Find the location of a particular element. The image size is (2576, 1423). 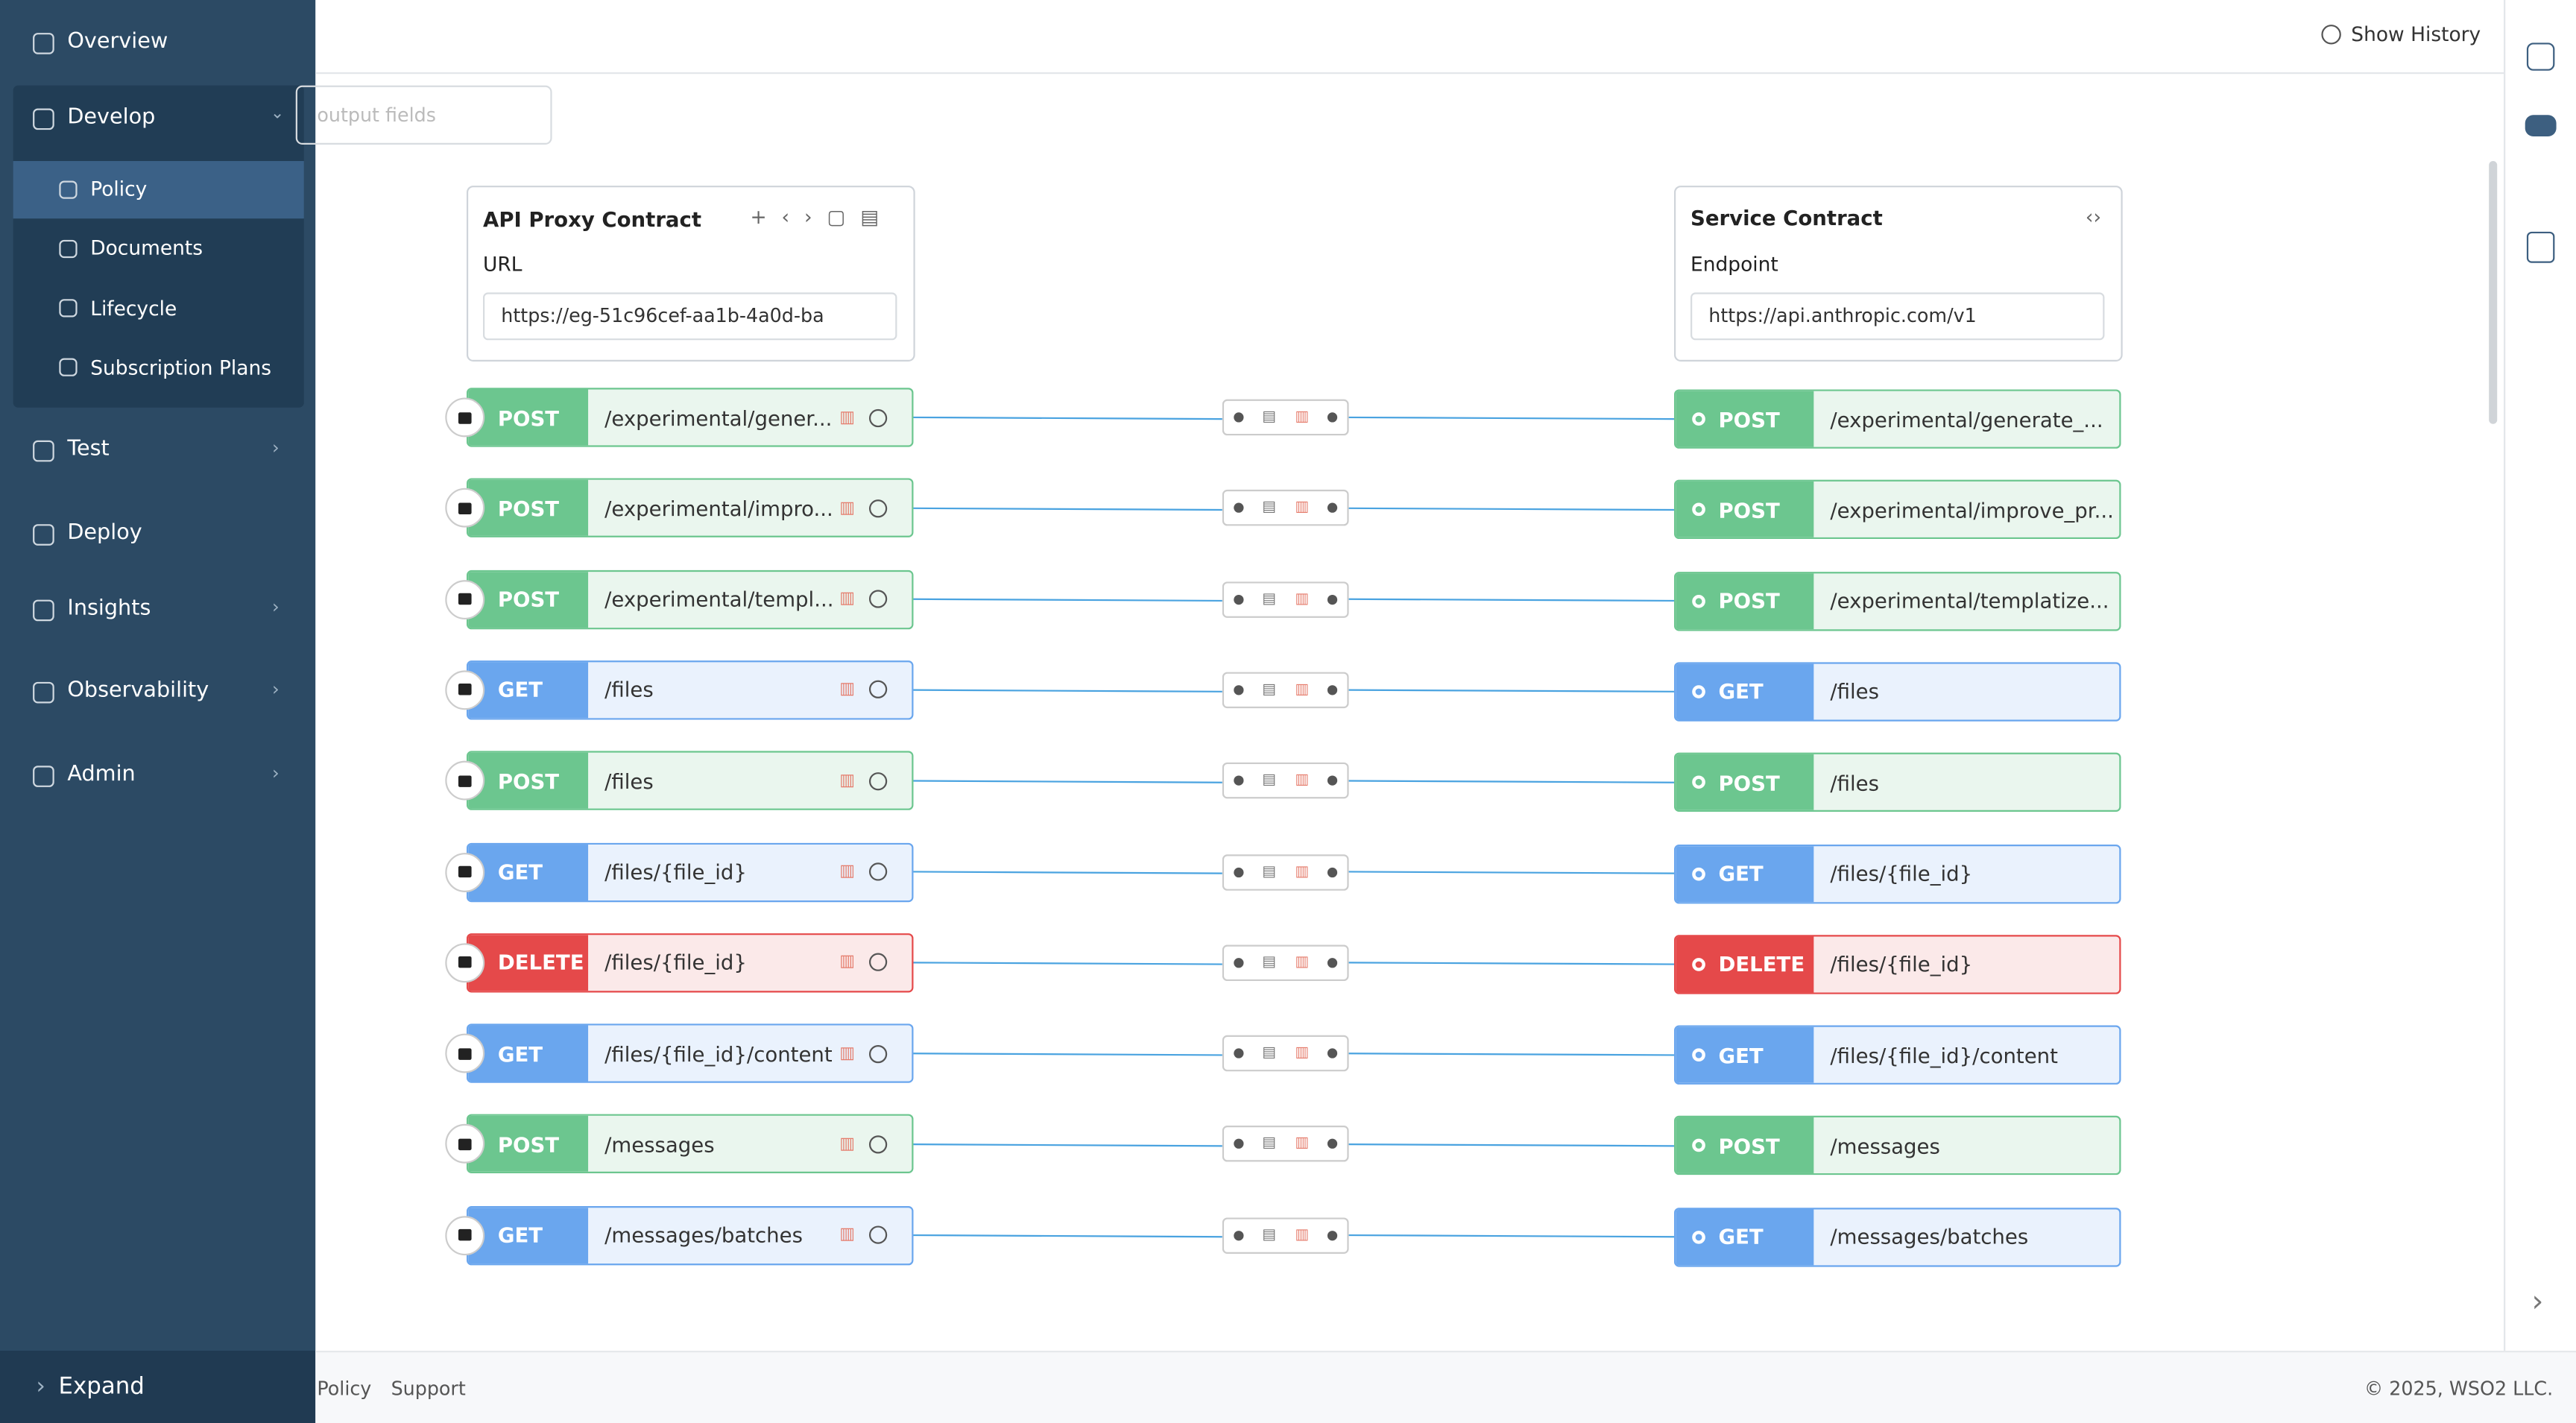

nav-item: Test is located at coordinates (71, 451).